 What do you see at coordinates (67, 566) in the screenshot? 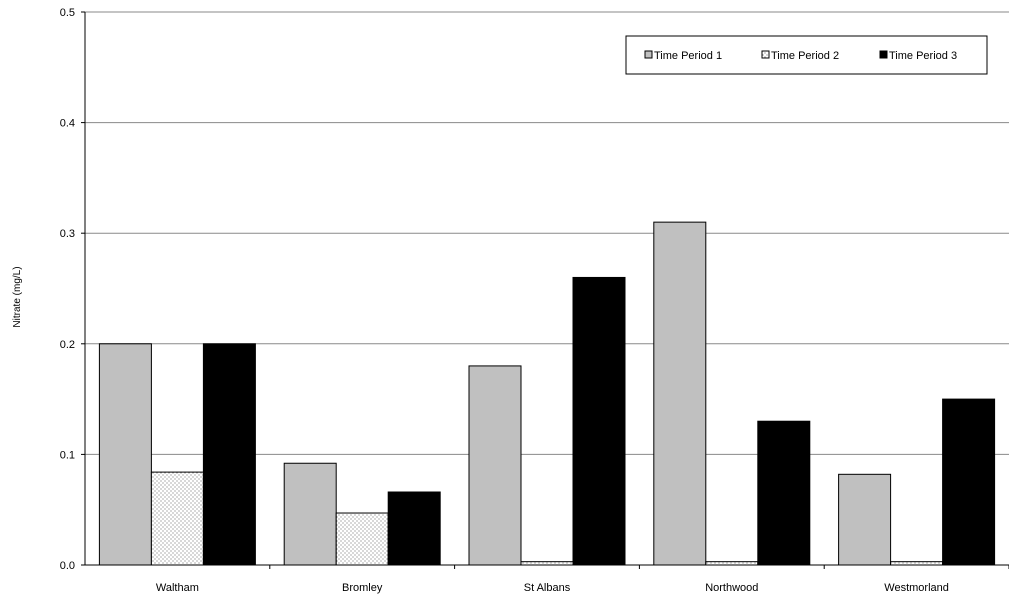
I see `y-tick-label: 0.0` at bounding box center [67, 566].